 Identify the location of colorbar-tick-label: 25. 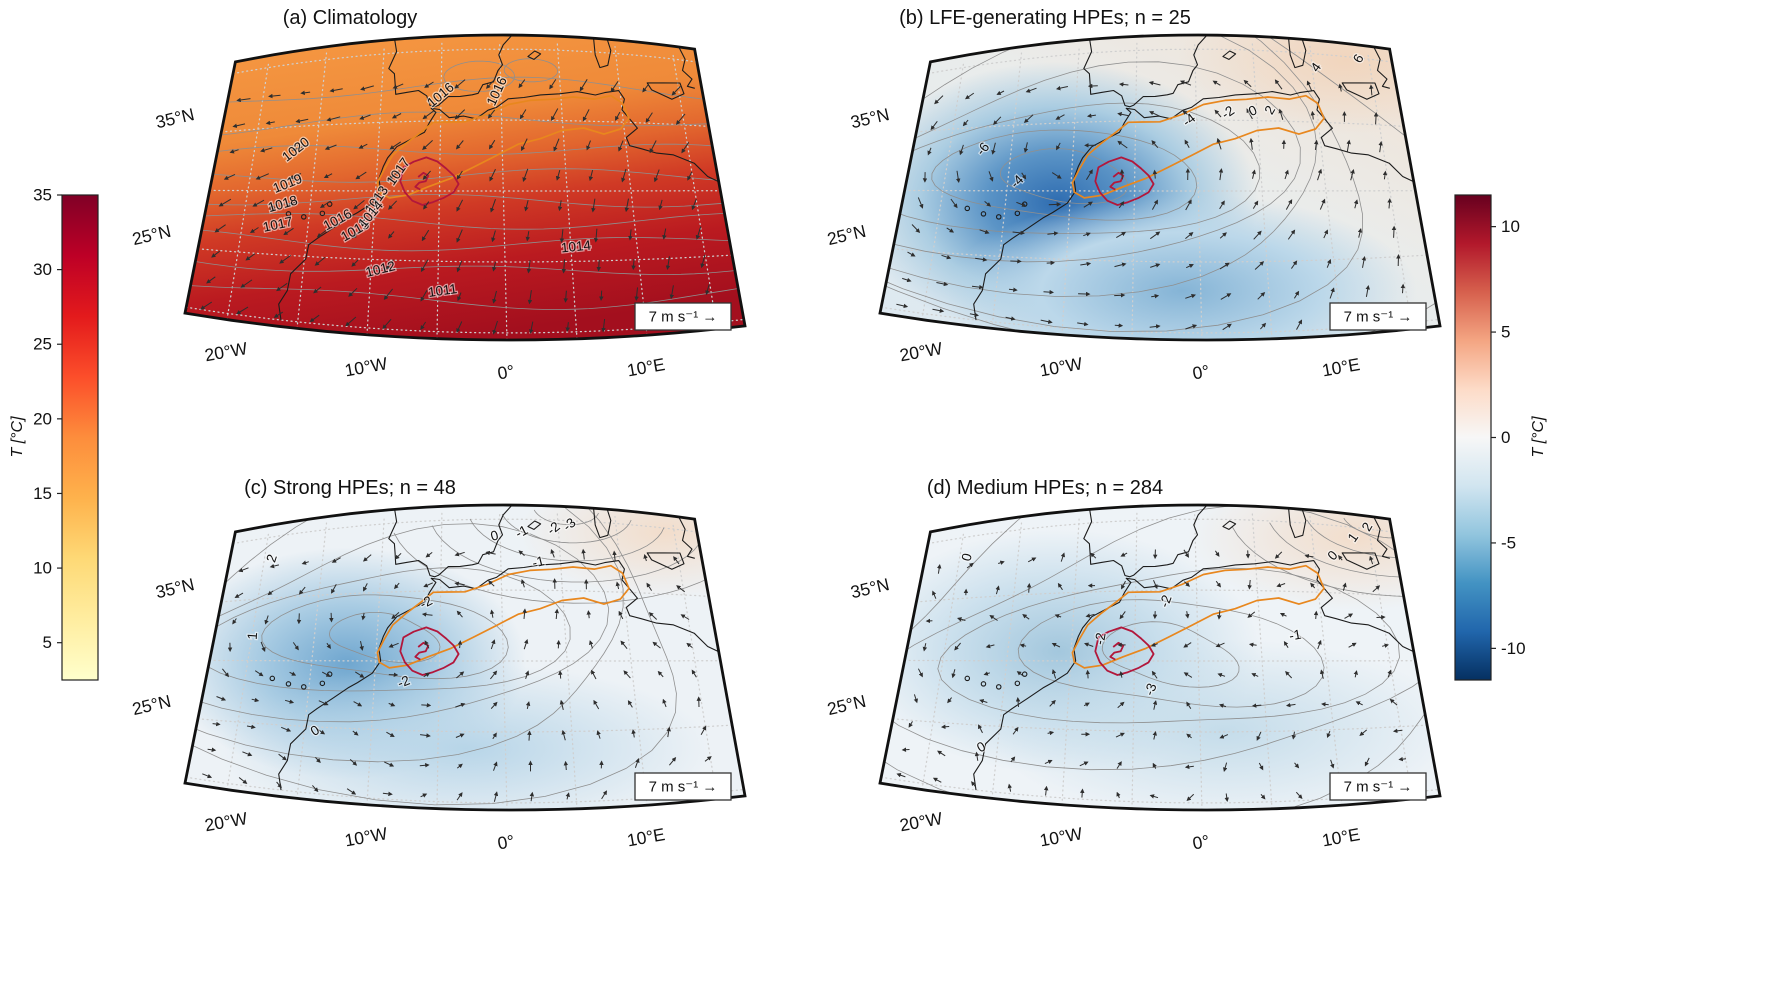
(42, 344).